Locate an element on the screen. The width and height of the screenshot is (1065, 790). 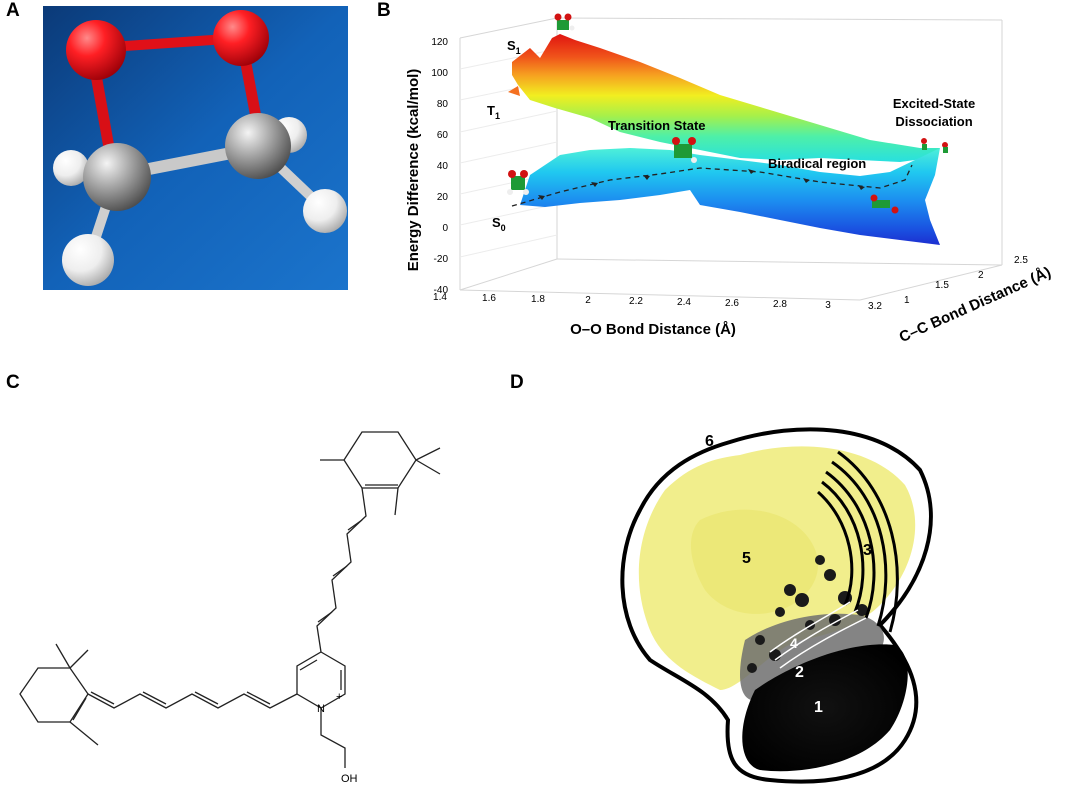
nitrogen-label: N is located at coordinates (321, 709).